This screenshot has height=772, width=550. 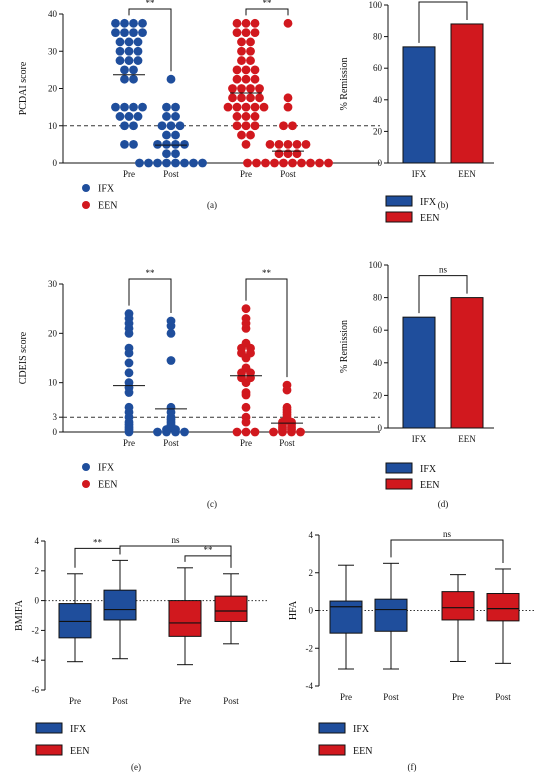 What do you see at coordinates (267, 273) in the screenshot?
I see `significance-label: **` at bounding box center [267, 273].